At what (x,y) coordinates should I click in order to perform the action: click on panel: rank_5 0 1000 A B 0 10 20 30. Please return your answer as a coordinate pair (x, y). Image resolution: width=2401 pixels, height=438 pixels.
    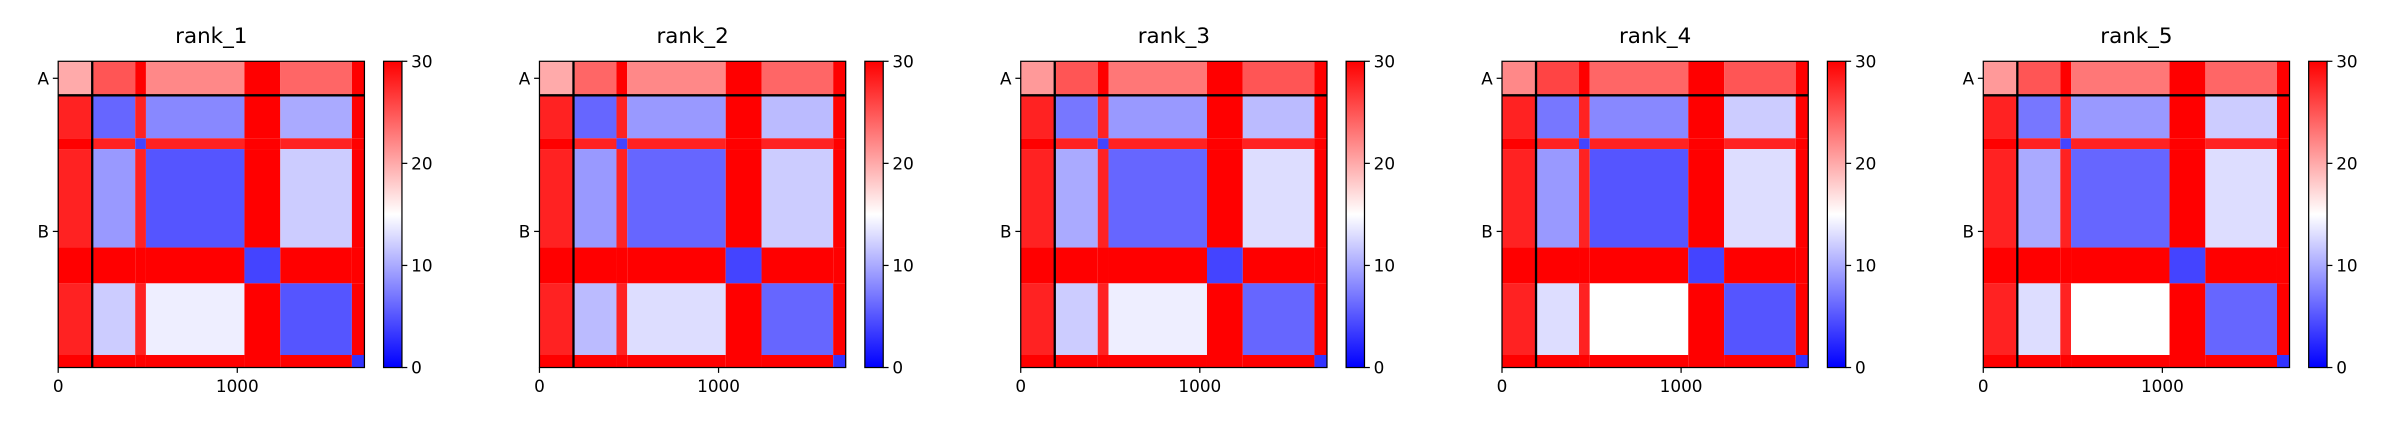
    Looking at the image, I should click on (2160, 210).